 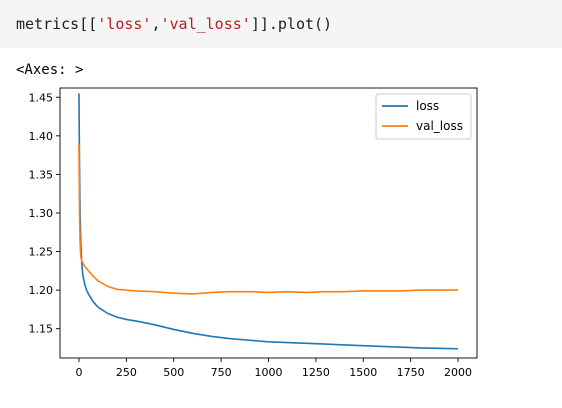 I want to click on x-tick-label: 500, so click(x=173, y=372).